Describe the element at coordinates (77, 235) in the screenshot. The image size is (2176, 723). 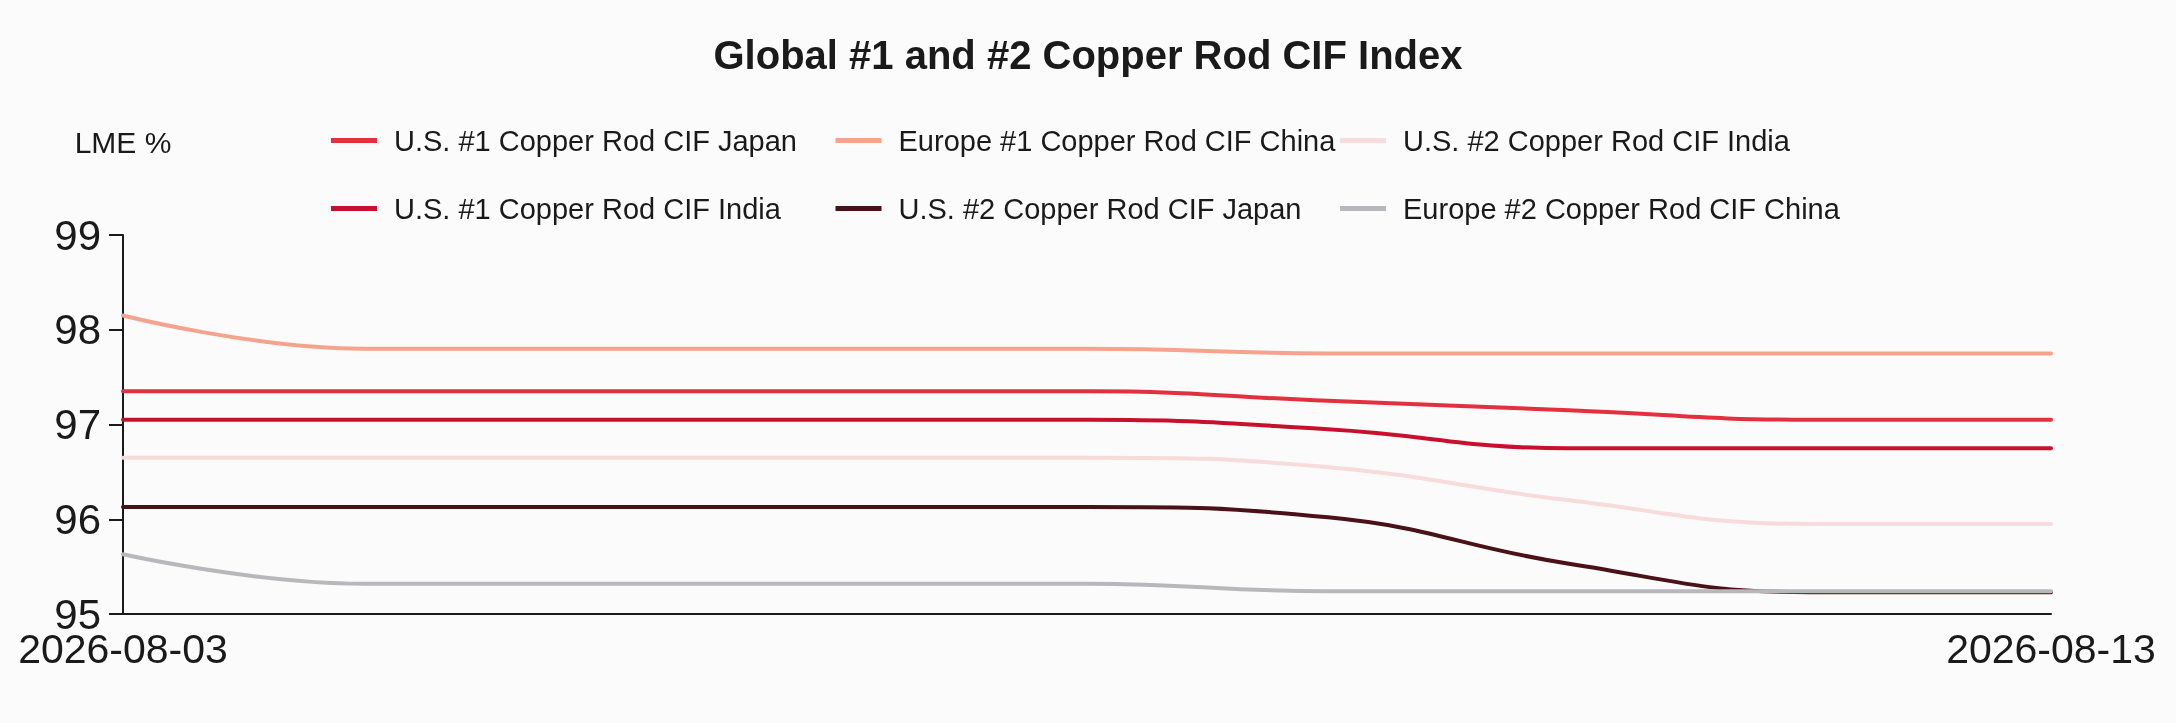
I see `y-tick-label: 99` at that location.